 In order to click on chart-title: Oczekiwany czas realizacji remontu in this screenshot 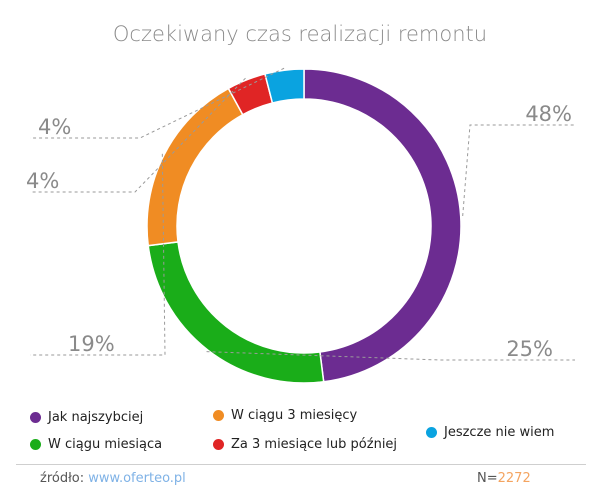, I will do `click(300, 34)`.